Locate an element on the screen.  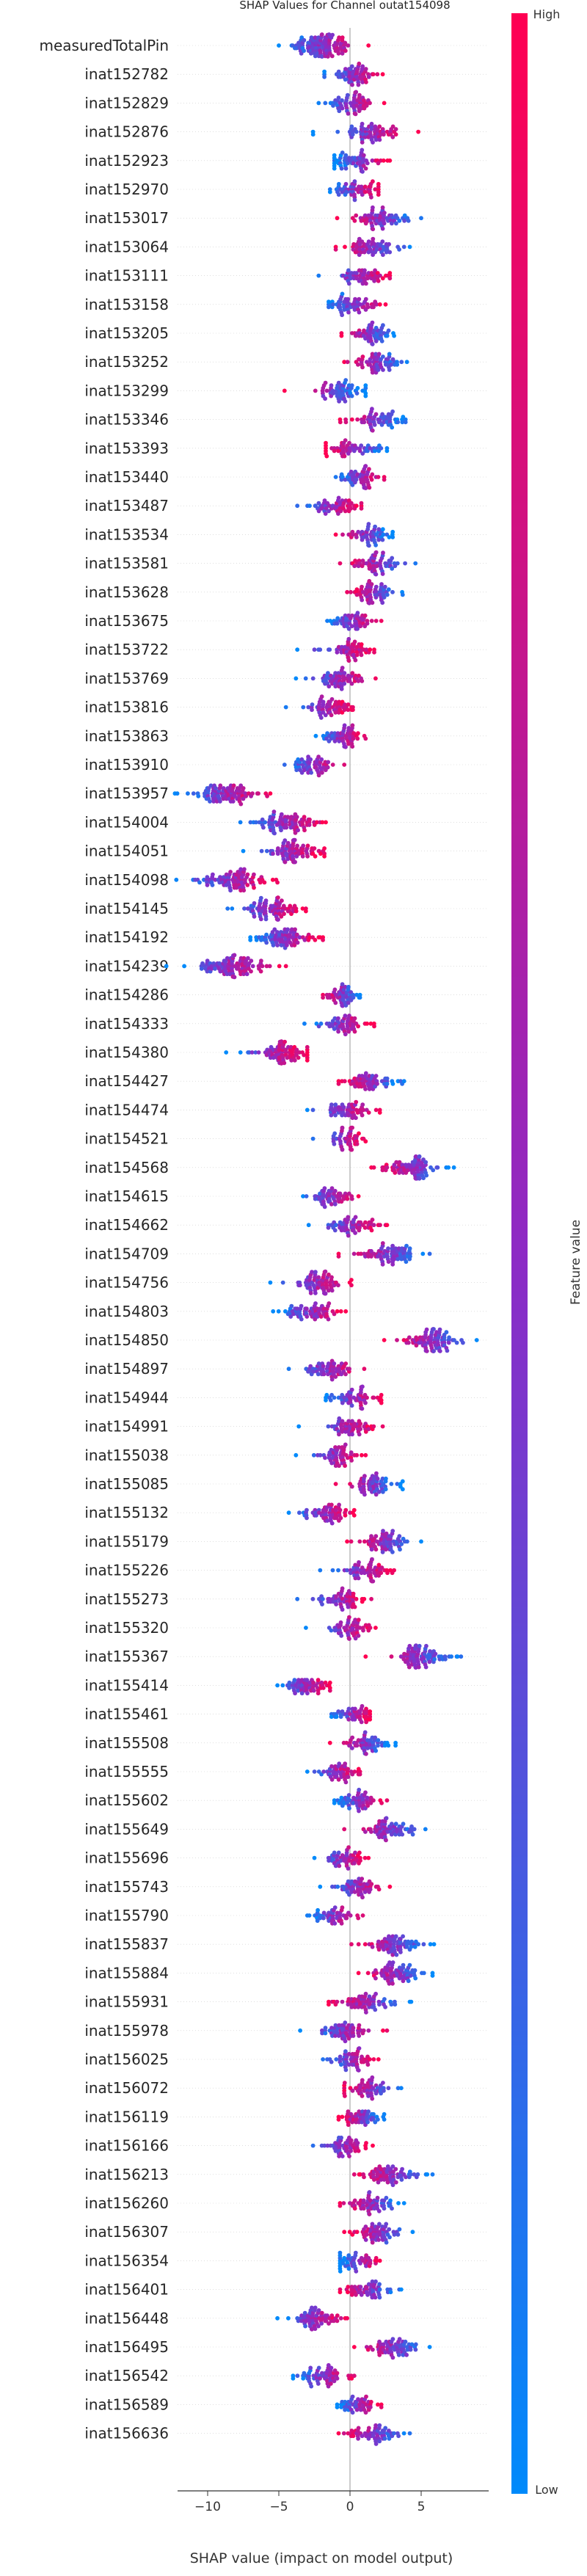
feature-label: inat153111 is located at coordinates (126, 276).